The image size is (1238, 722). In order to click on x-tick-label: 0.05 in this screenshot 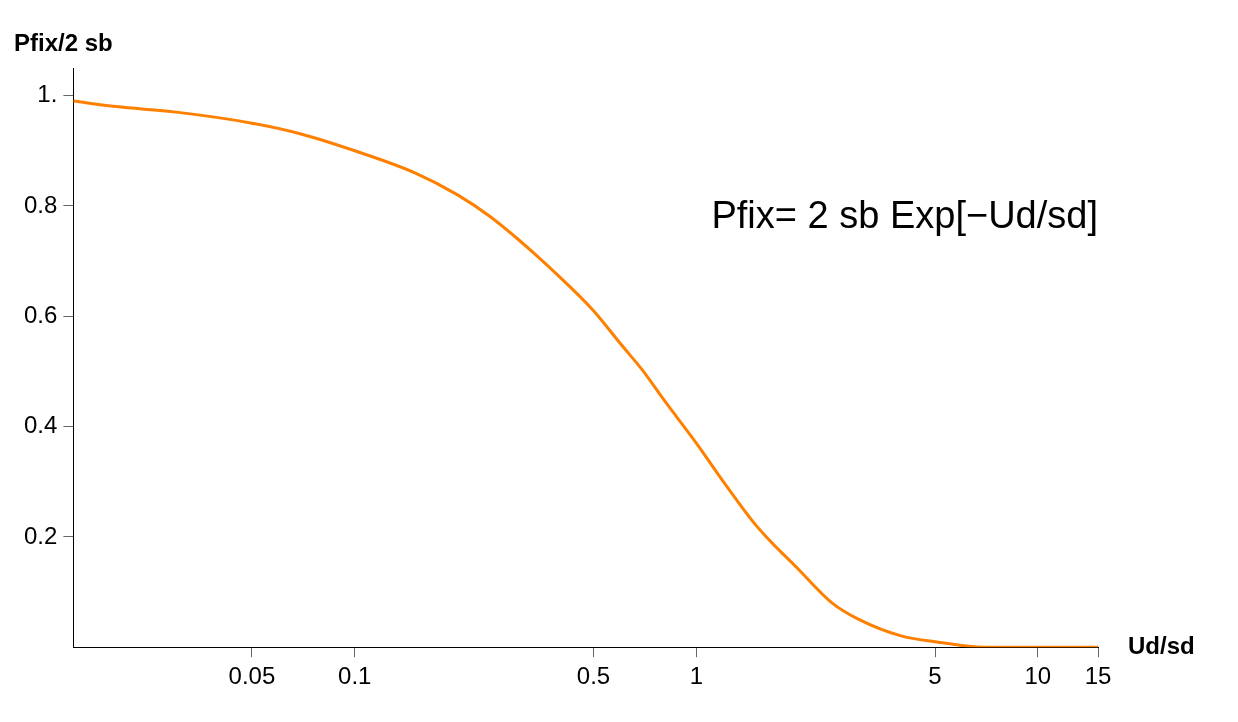, I will do `click(252, 676)`.